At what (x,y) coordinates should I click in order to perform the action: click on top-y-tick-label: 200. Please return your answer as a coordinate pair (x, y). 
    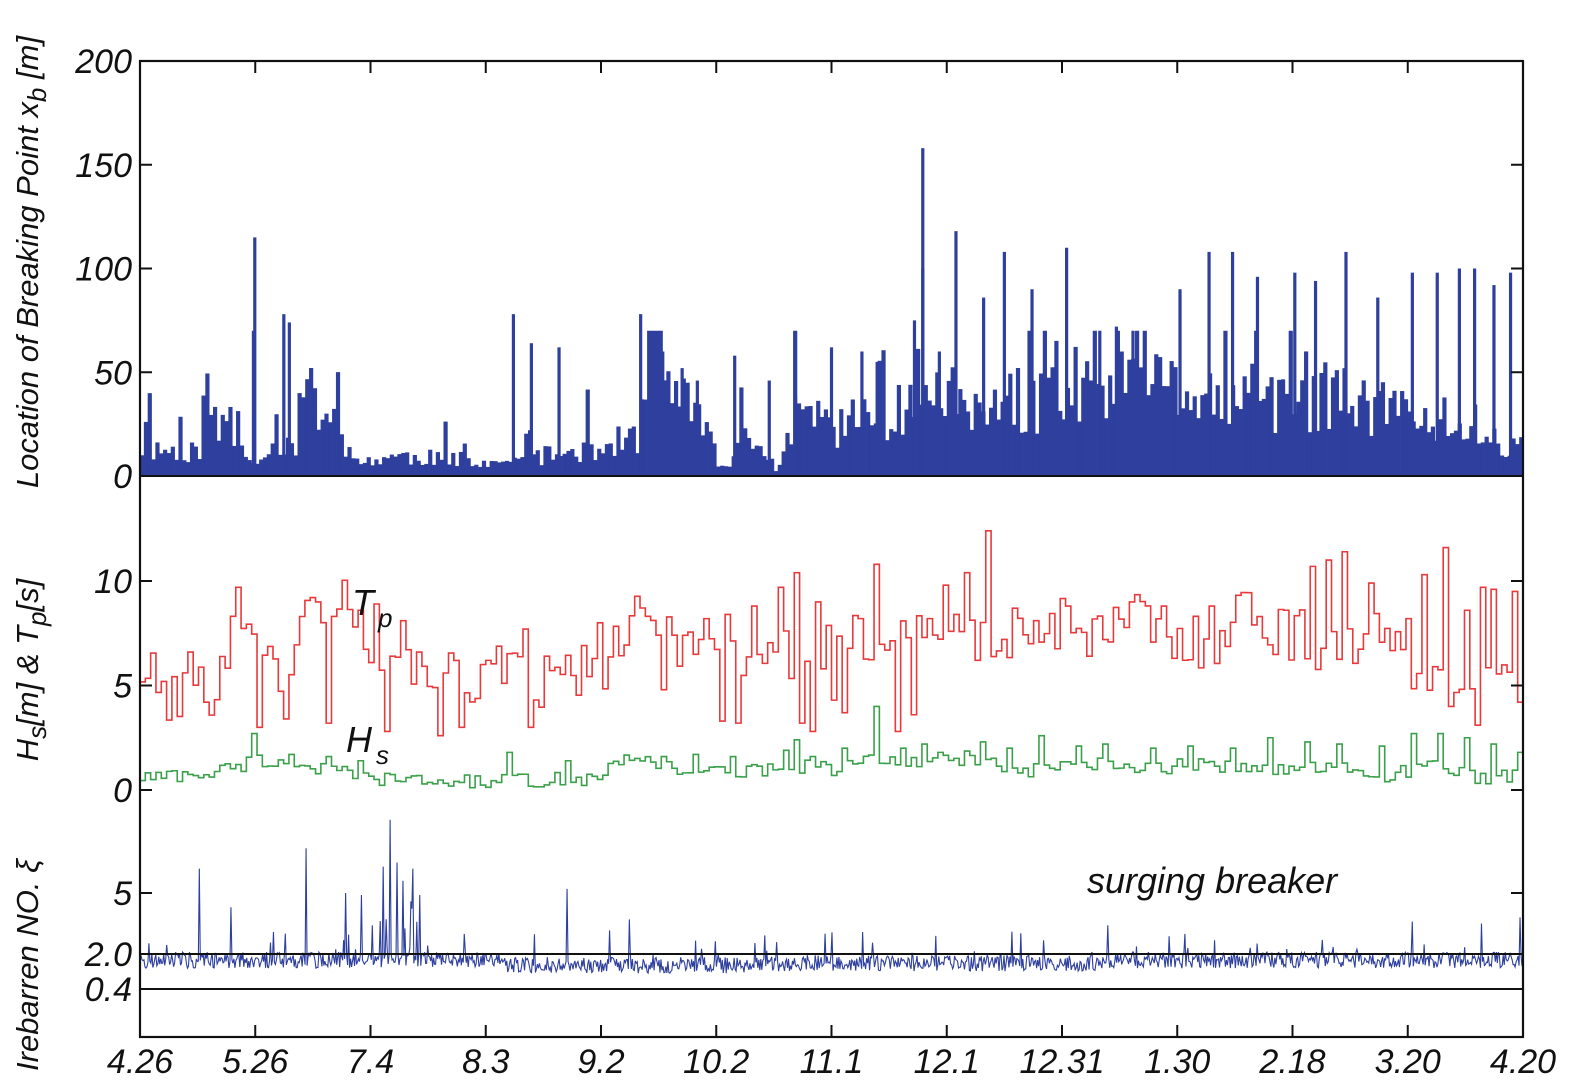
    Looking at the image, I should click on (103, 62).